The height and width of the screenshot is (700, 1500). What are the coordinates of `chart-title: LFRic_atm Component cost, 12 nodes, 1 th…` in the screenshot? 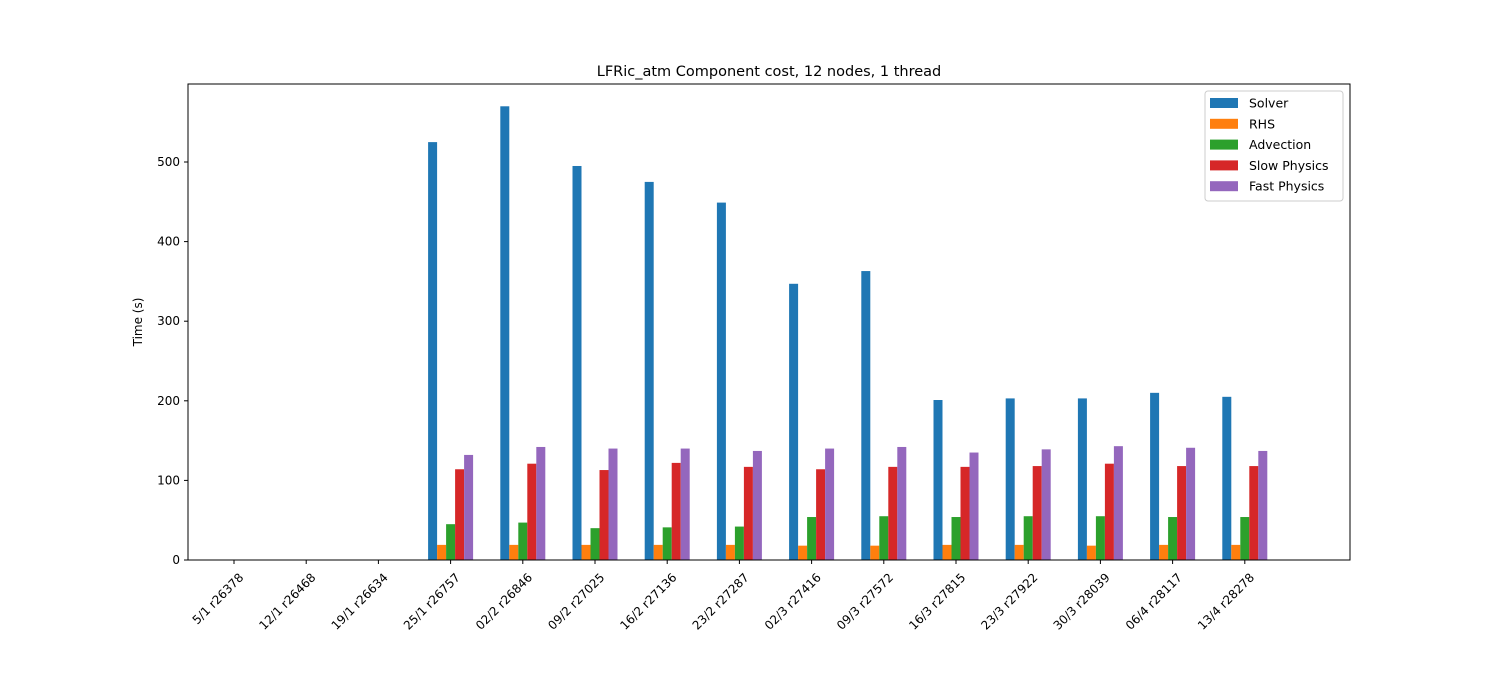 It's located at (769, 72).